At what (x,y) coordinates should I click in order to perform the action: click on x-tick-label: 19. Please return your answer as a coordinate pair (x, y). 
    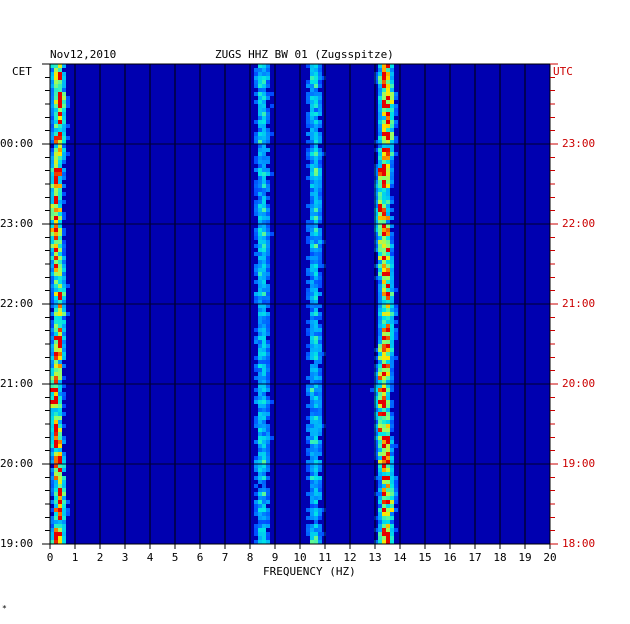
    Looking at the image, I should click on (525, 557).